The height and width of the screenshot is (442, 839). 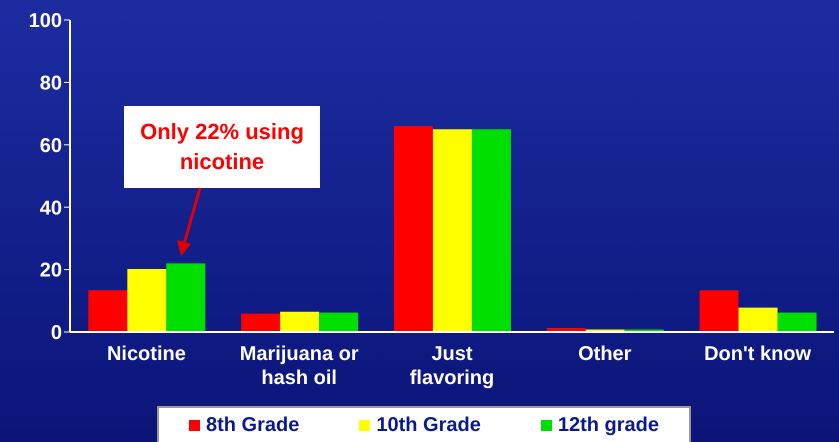 What do you see at coordinates (222, 147) in the screenshot?
I see `annotation: Only 22% using nicotine` at bounding box center [222, 147].